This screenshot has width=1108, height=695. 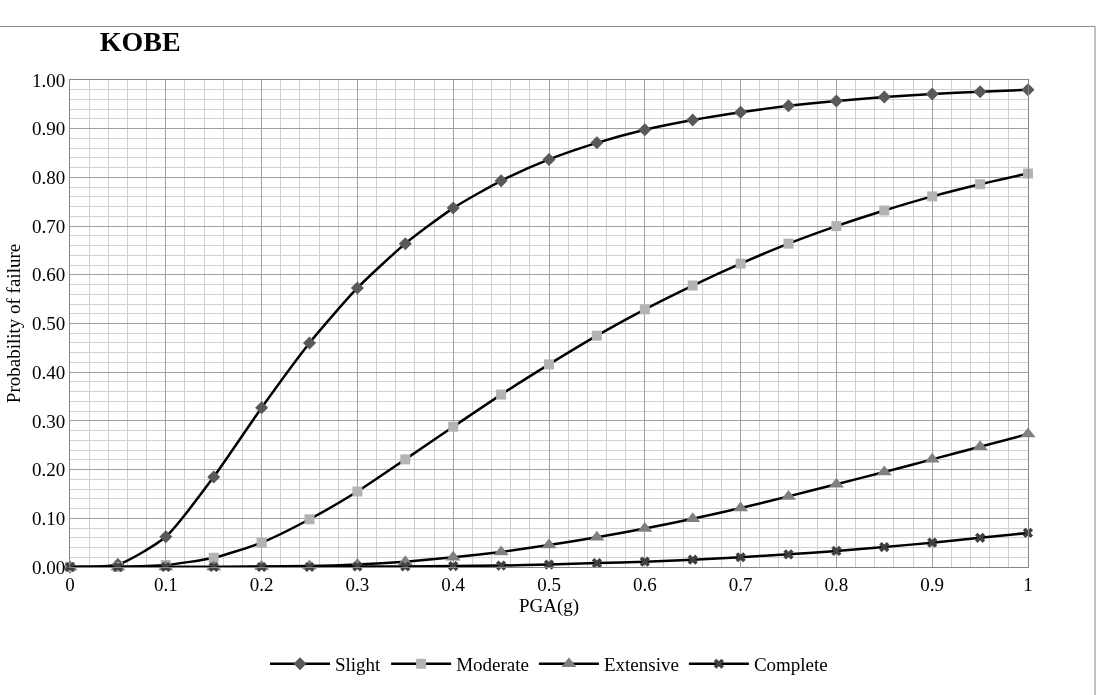 I want to click on y-tick-label: 0.50, so click(x=48, y=324).